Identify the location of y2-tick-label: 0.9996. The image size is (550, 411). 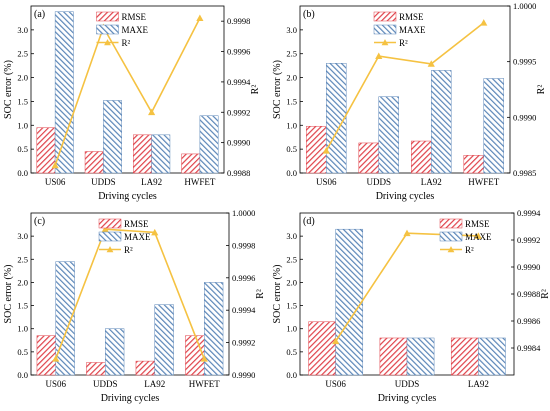
(243, 278).